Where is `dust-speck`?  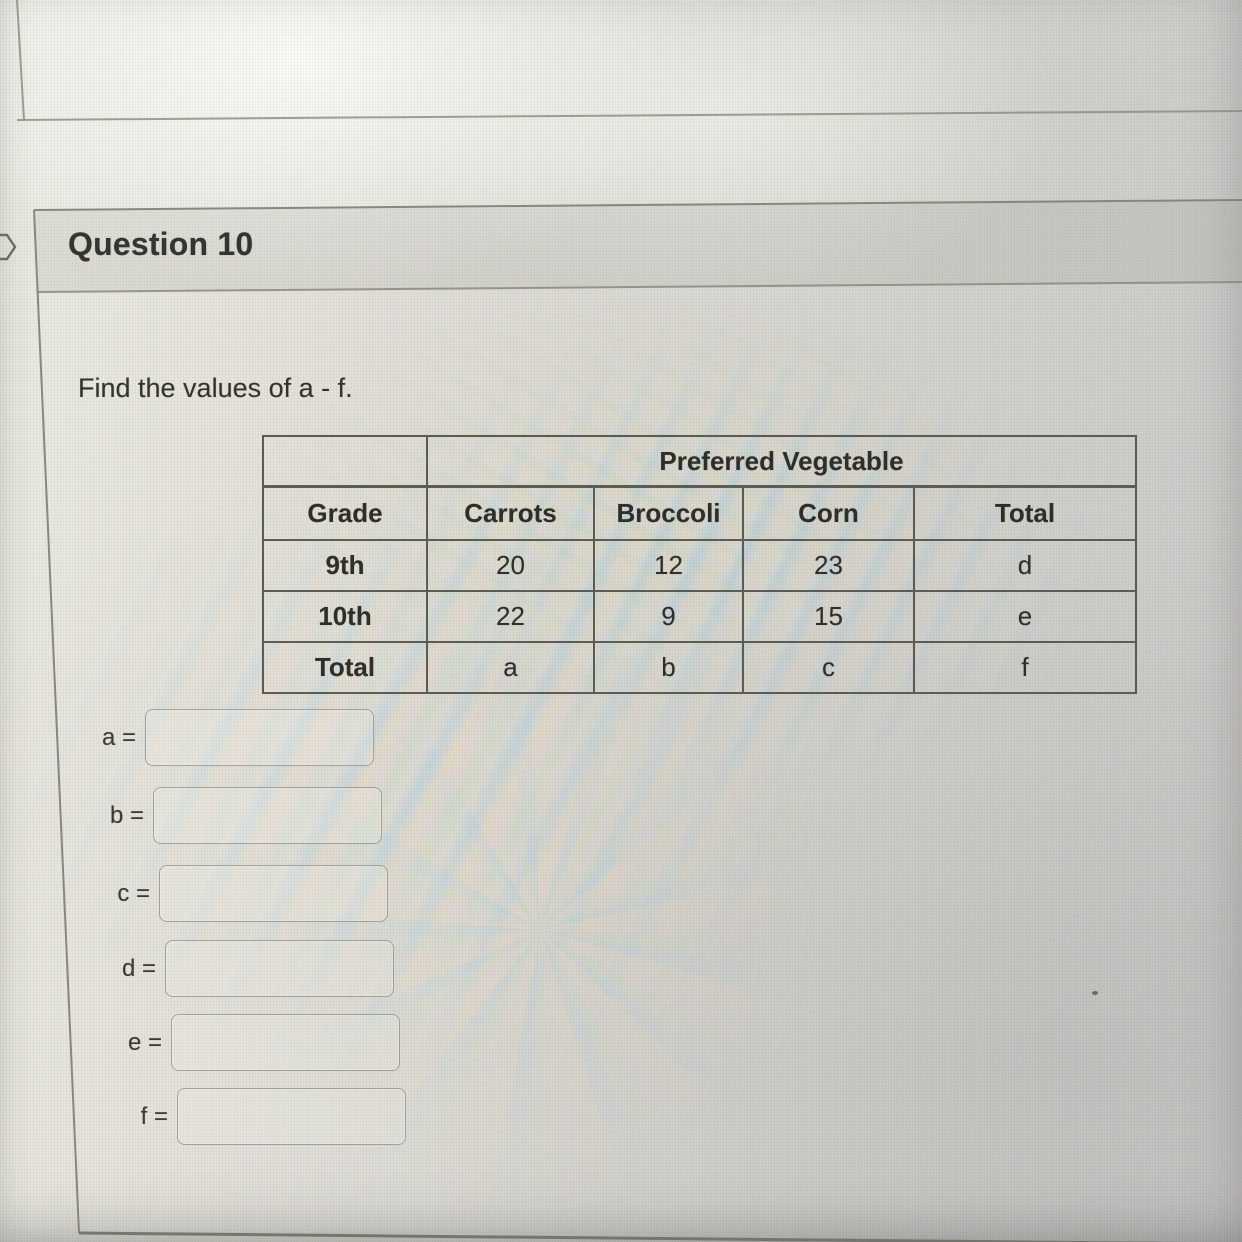 dust-speck is located at coordinates (1095, 993).